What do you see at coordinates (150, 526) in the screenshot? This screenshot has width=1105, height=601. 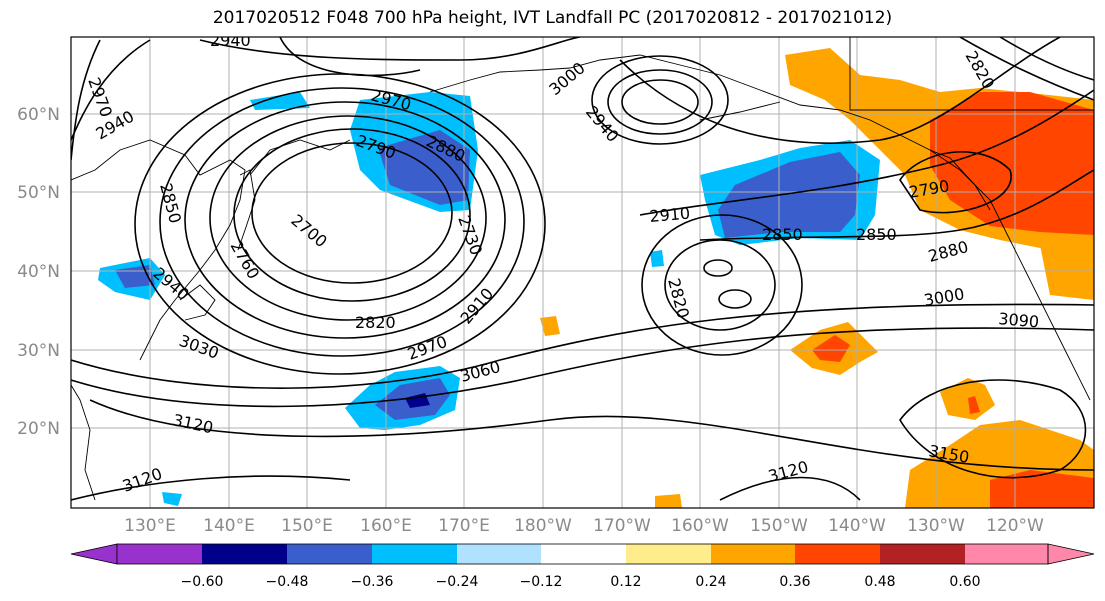 I see `lon-label: 130°E` at bounding box center [150, 526].